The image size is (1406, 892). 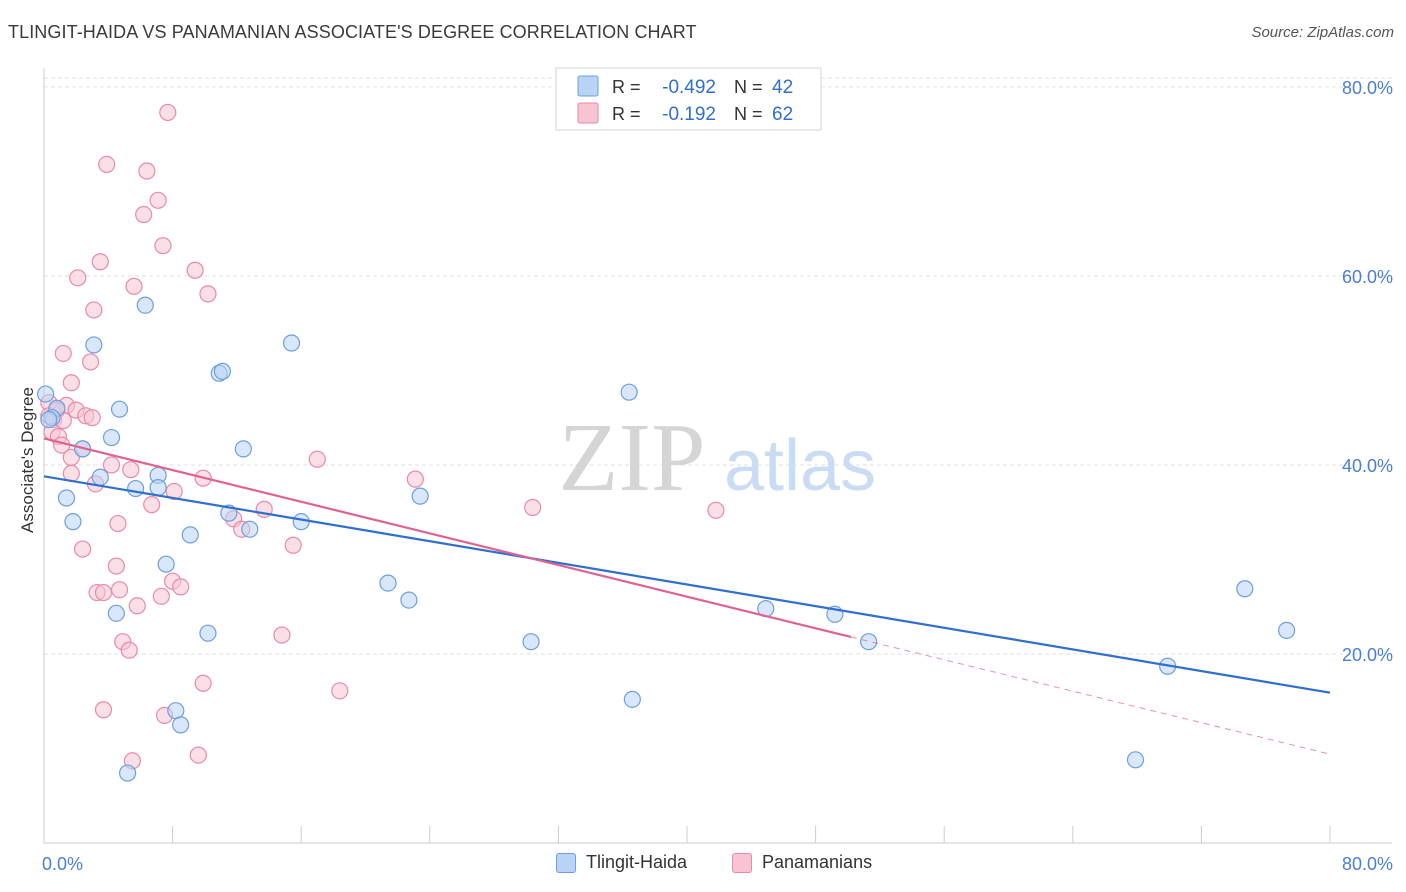 What do you see at coordinates (1367, 466) in the screenshot?
I see `y-tick-label: 40.0%` at bounding box center [1367, 466].